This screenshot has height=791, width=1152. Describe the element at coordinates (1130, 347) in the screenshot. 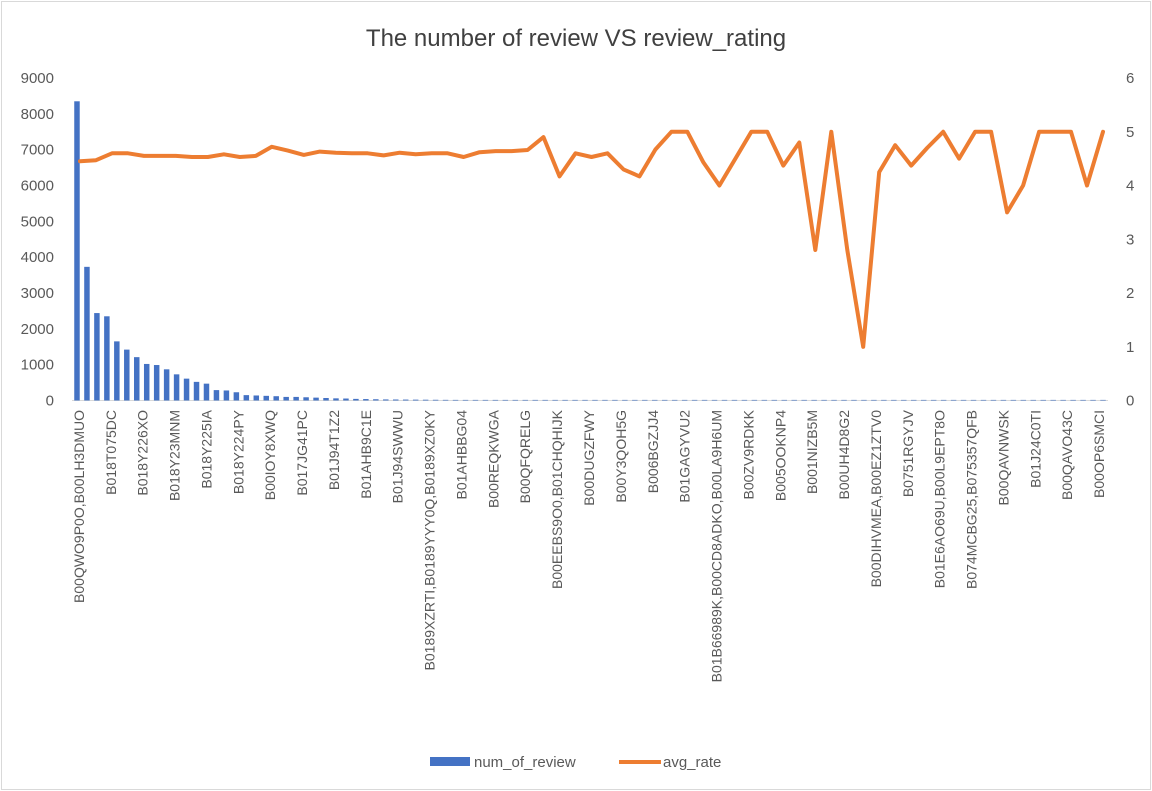

I see `y-right-tick-label: 1` at that location.